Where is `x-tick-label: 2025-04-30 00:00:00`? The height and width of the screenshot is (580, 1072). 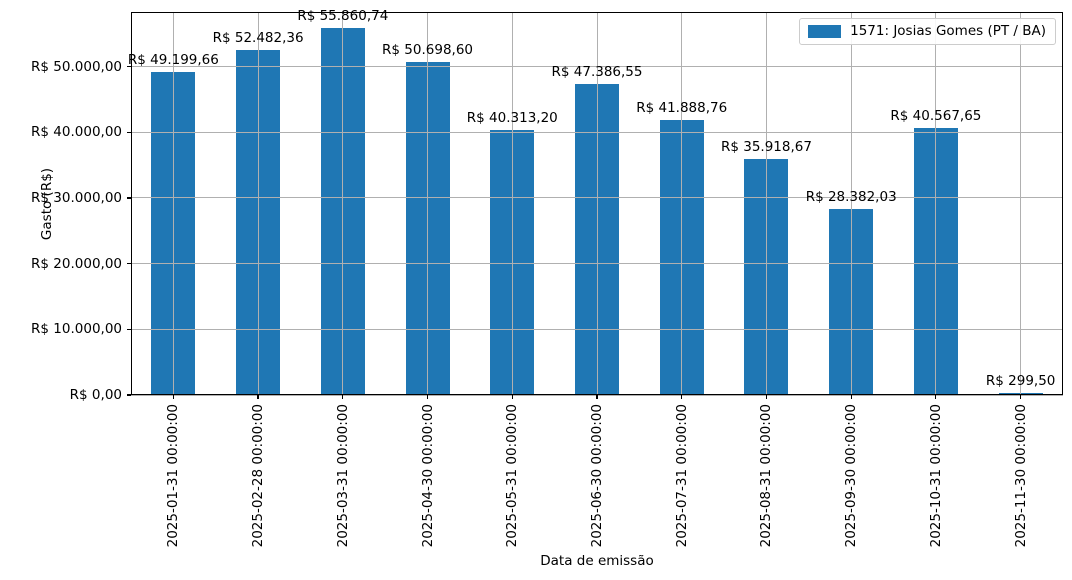 x-tick-label: 2025-04-30 00:00:00 is located at coordinates (427, 476).